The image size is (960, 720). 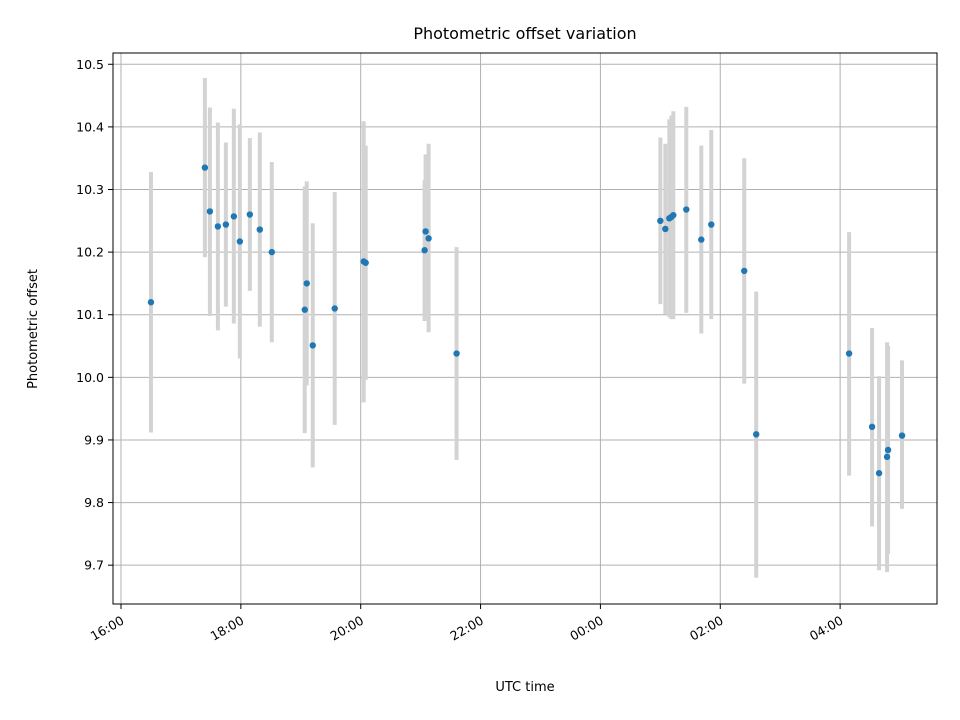 What do you see at coordinates (90, 64) in the screenshot?
I see `y-tick-label: 10.5` at bounding box center [90, 64].